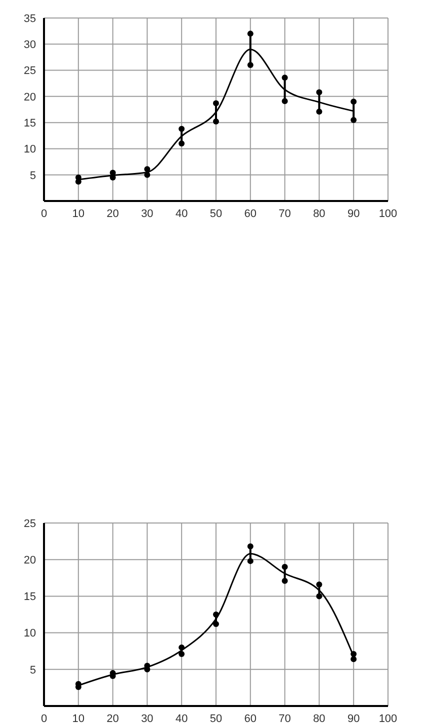 This screenshot has width=439, height=725. I want to click on y-tick-label: 35, so click(30, 18).